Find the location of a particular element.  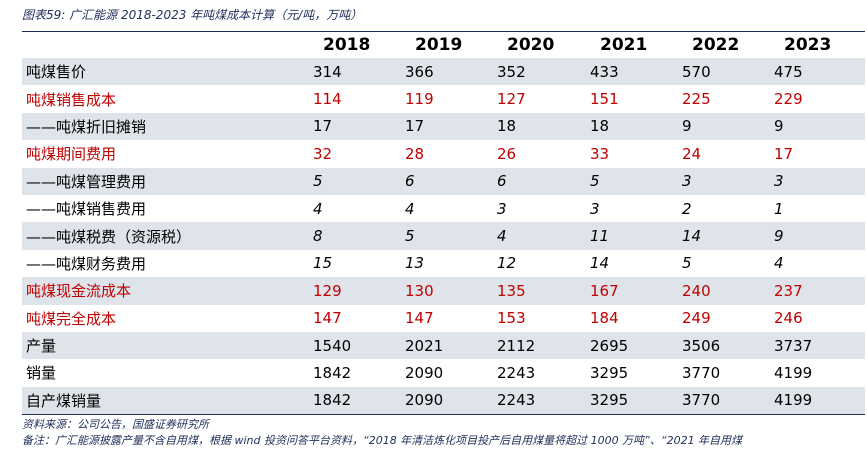

cell-value: 28 is located at coordinates (415, 153).